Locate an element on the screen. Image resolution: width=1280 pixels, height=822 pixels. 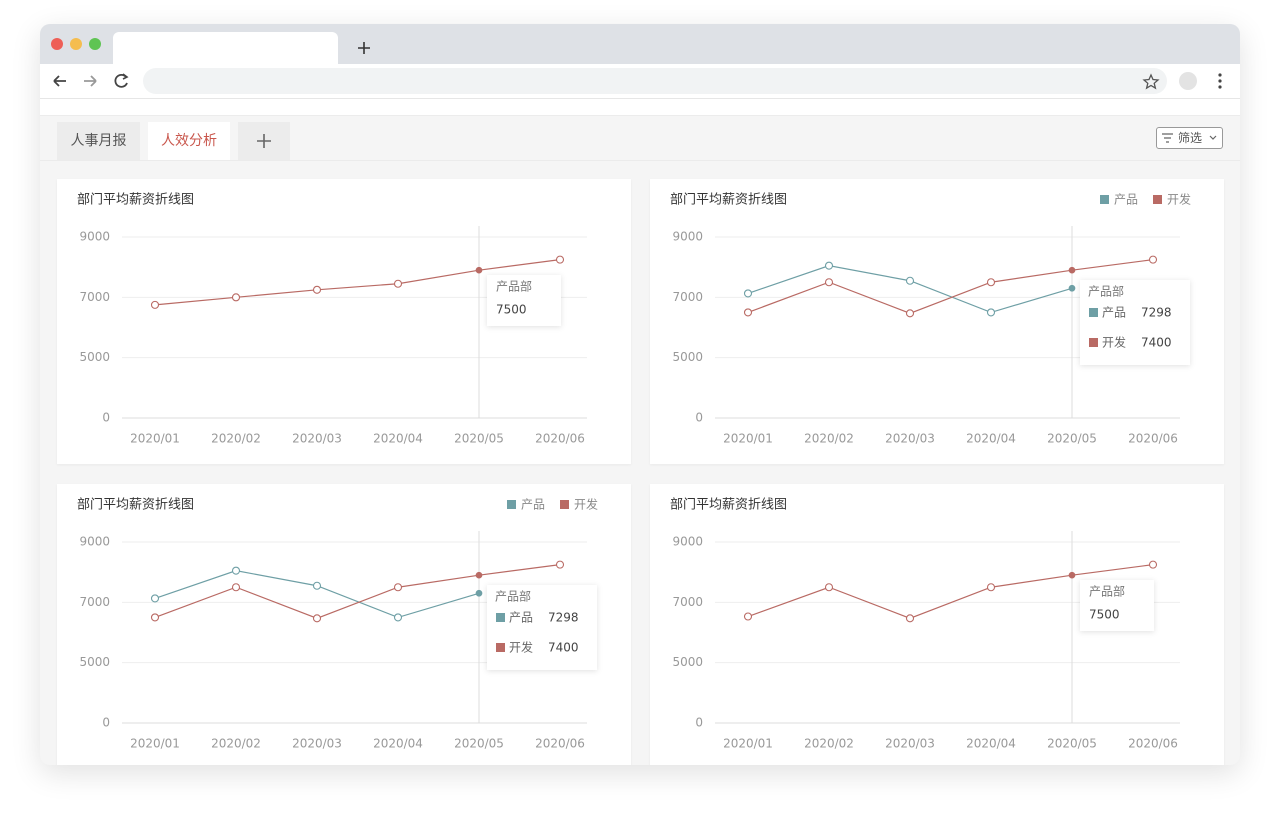
x-tick-label: 2020/06 is located at coordinates (1153, 744).